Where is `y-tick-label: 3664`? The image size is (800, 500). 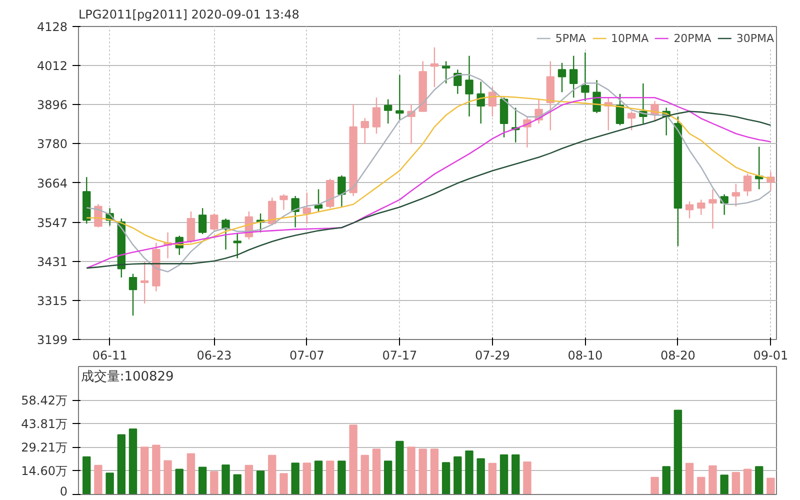 y-tick-label: 3664 is located at coordinates (52, 183).